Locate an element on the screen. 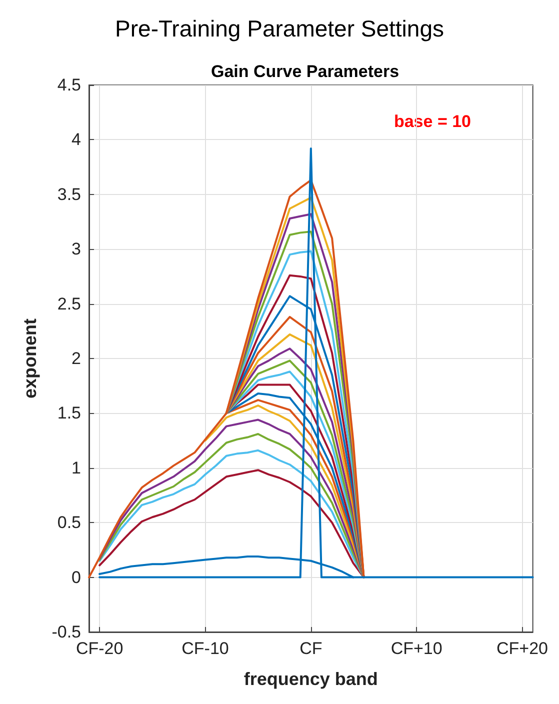 This screenshot has width=559, height=704. y-tick-label: 1 is located at coordinates (76, 468).